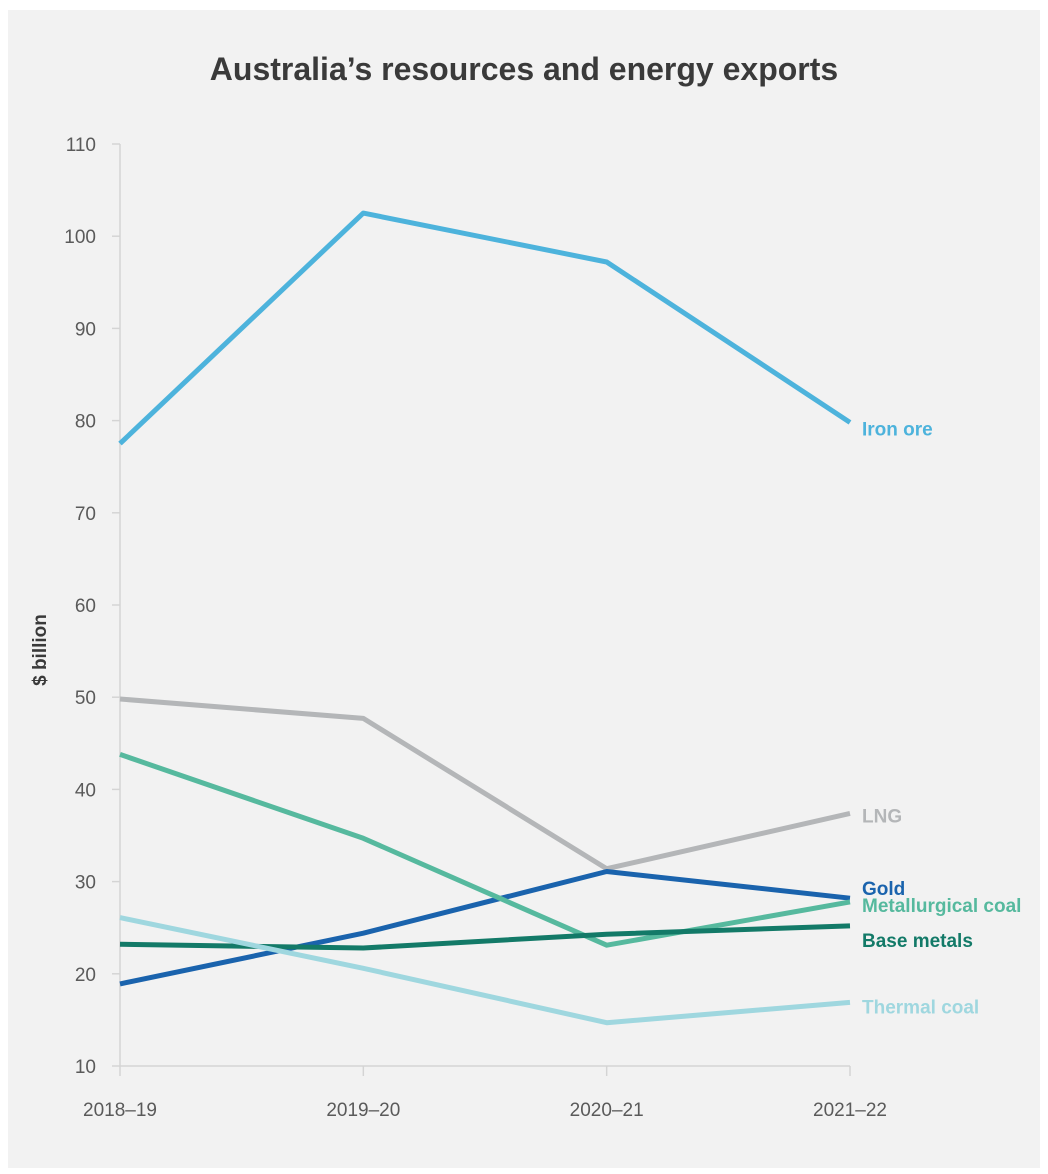 The width and height of the screenshot is (1048, 1174). Describe the element at coordinates (850, 1110) in the screenshot. I see `x-tick-label: 2021–22` at that location.